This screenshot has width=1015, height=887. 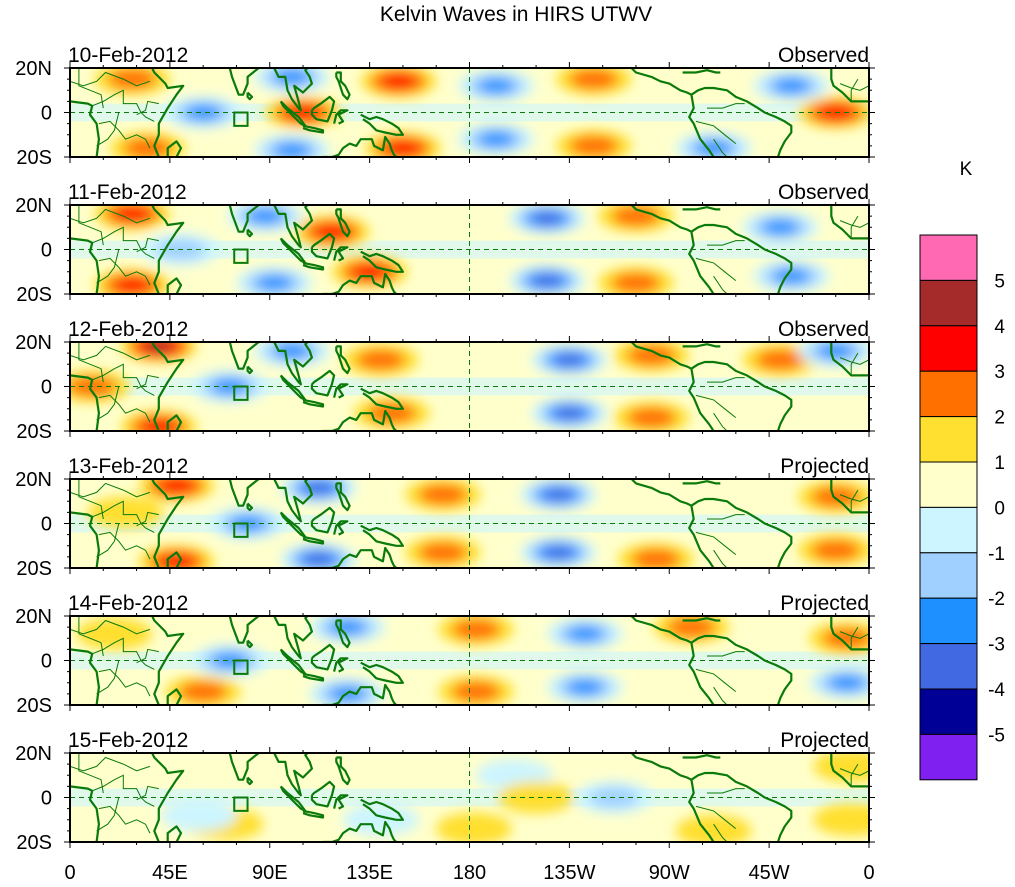 I want to click on colorbar-unit: K, so click(x=966, y=169).